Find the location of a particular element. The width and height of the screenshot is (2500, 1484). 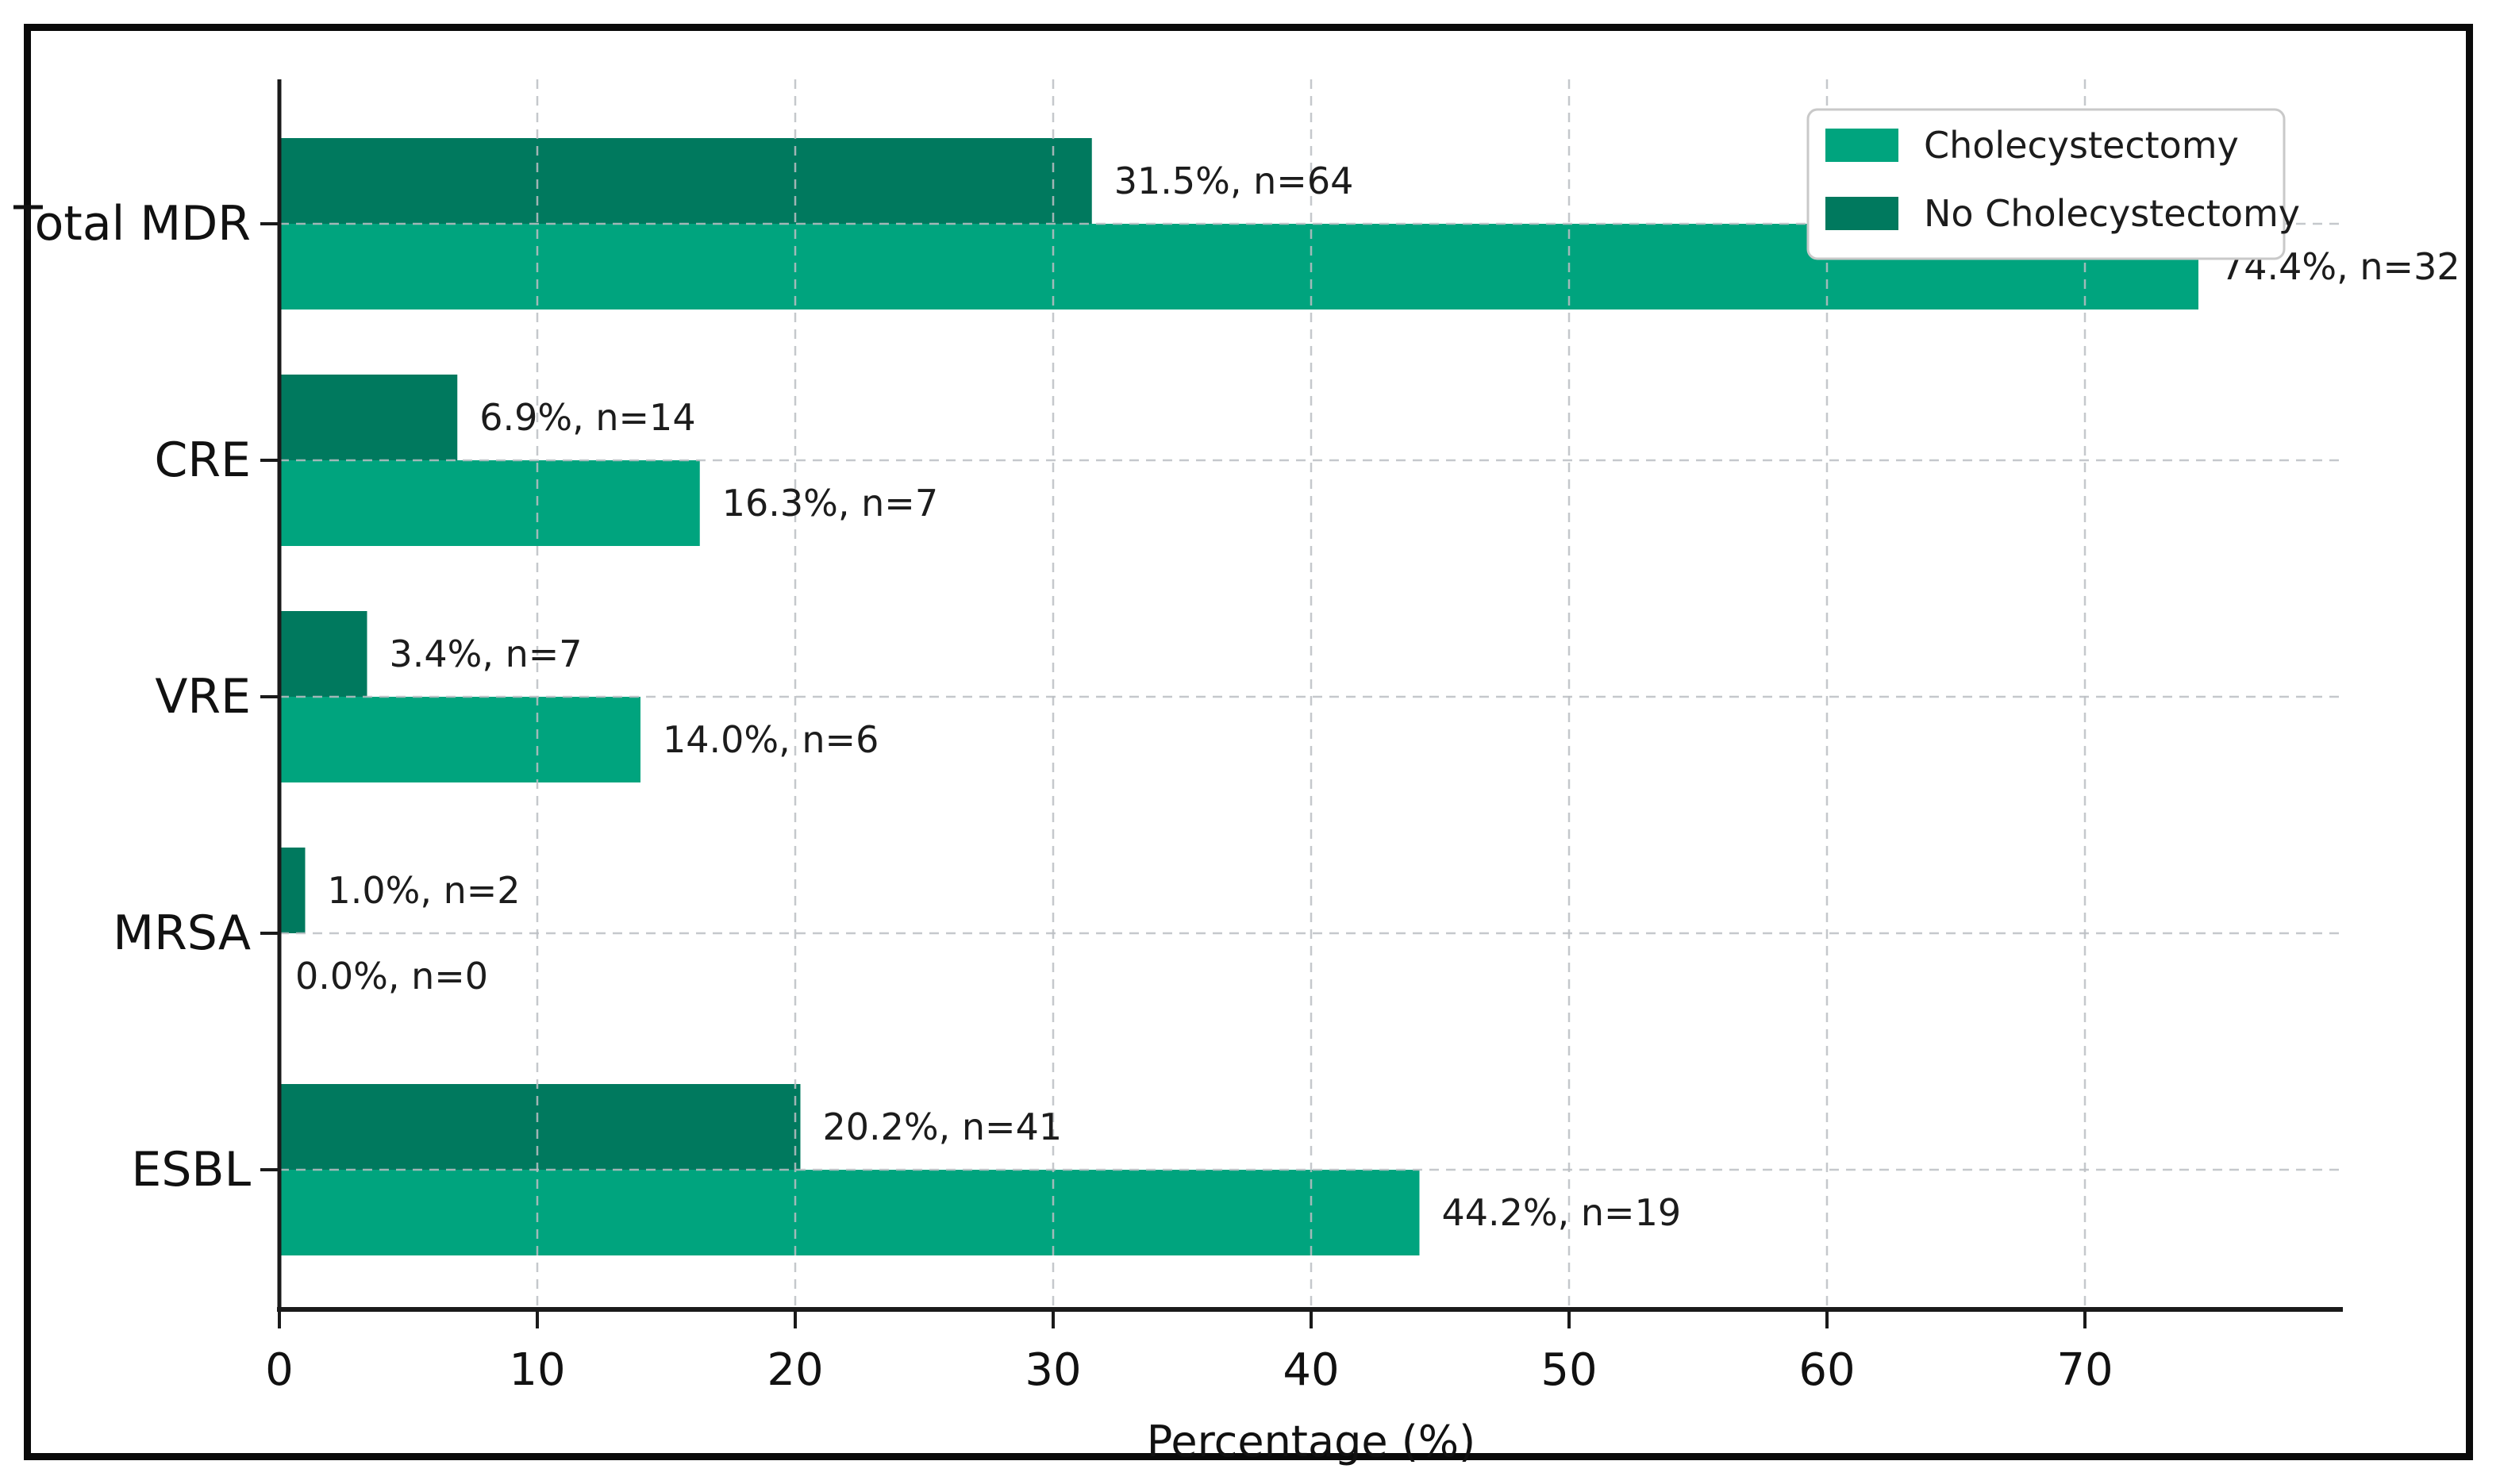

legend-swatch-cholecystectomy is located at coordinates (1861, 145).